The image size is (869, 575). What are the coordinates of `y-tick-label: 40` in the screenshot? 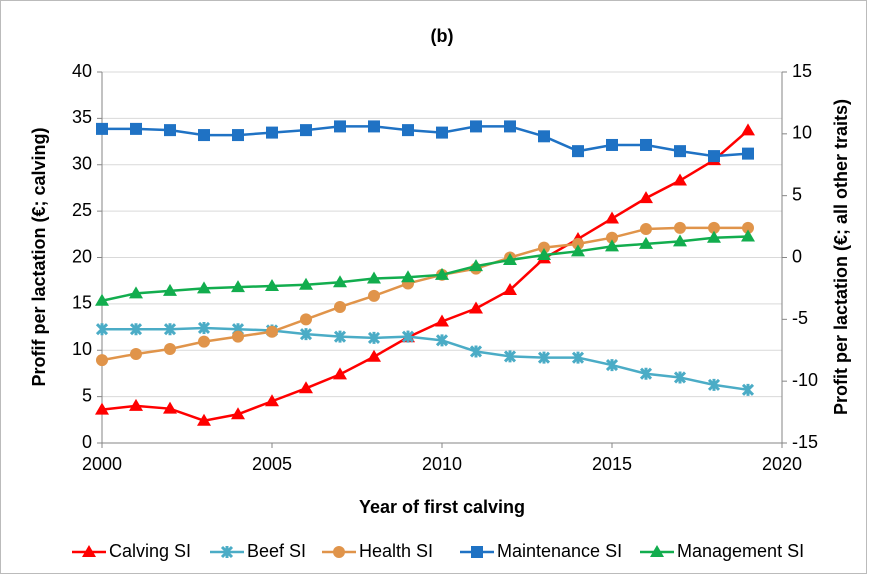 It's located at (82, 71).